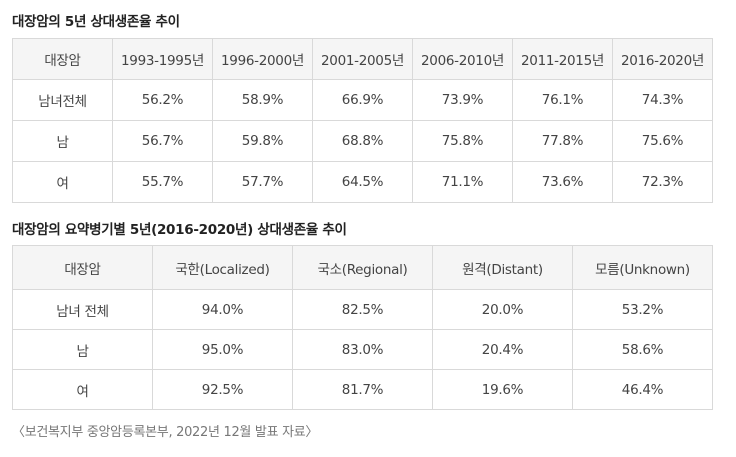 Image resolution: width=736 pixels, height=457 pixels. I want to click on value-cell: 64.5%, so click(362, 182).